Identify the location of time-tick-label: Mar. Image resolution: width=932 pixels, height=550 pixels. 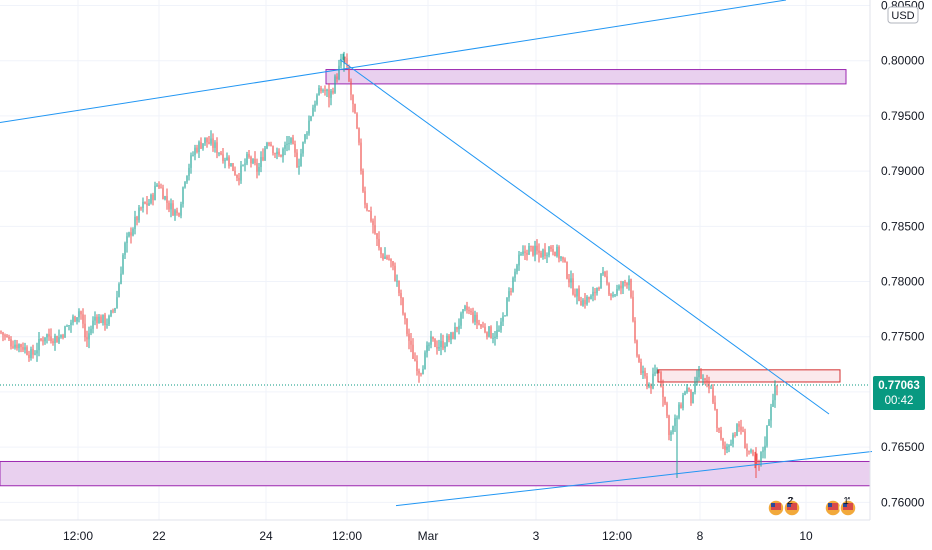
(428, 536).